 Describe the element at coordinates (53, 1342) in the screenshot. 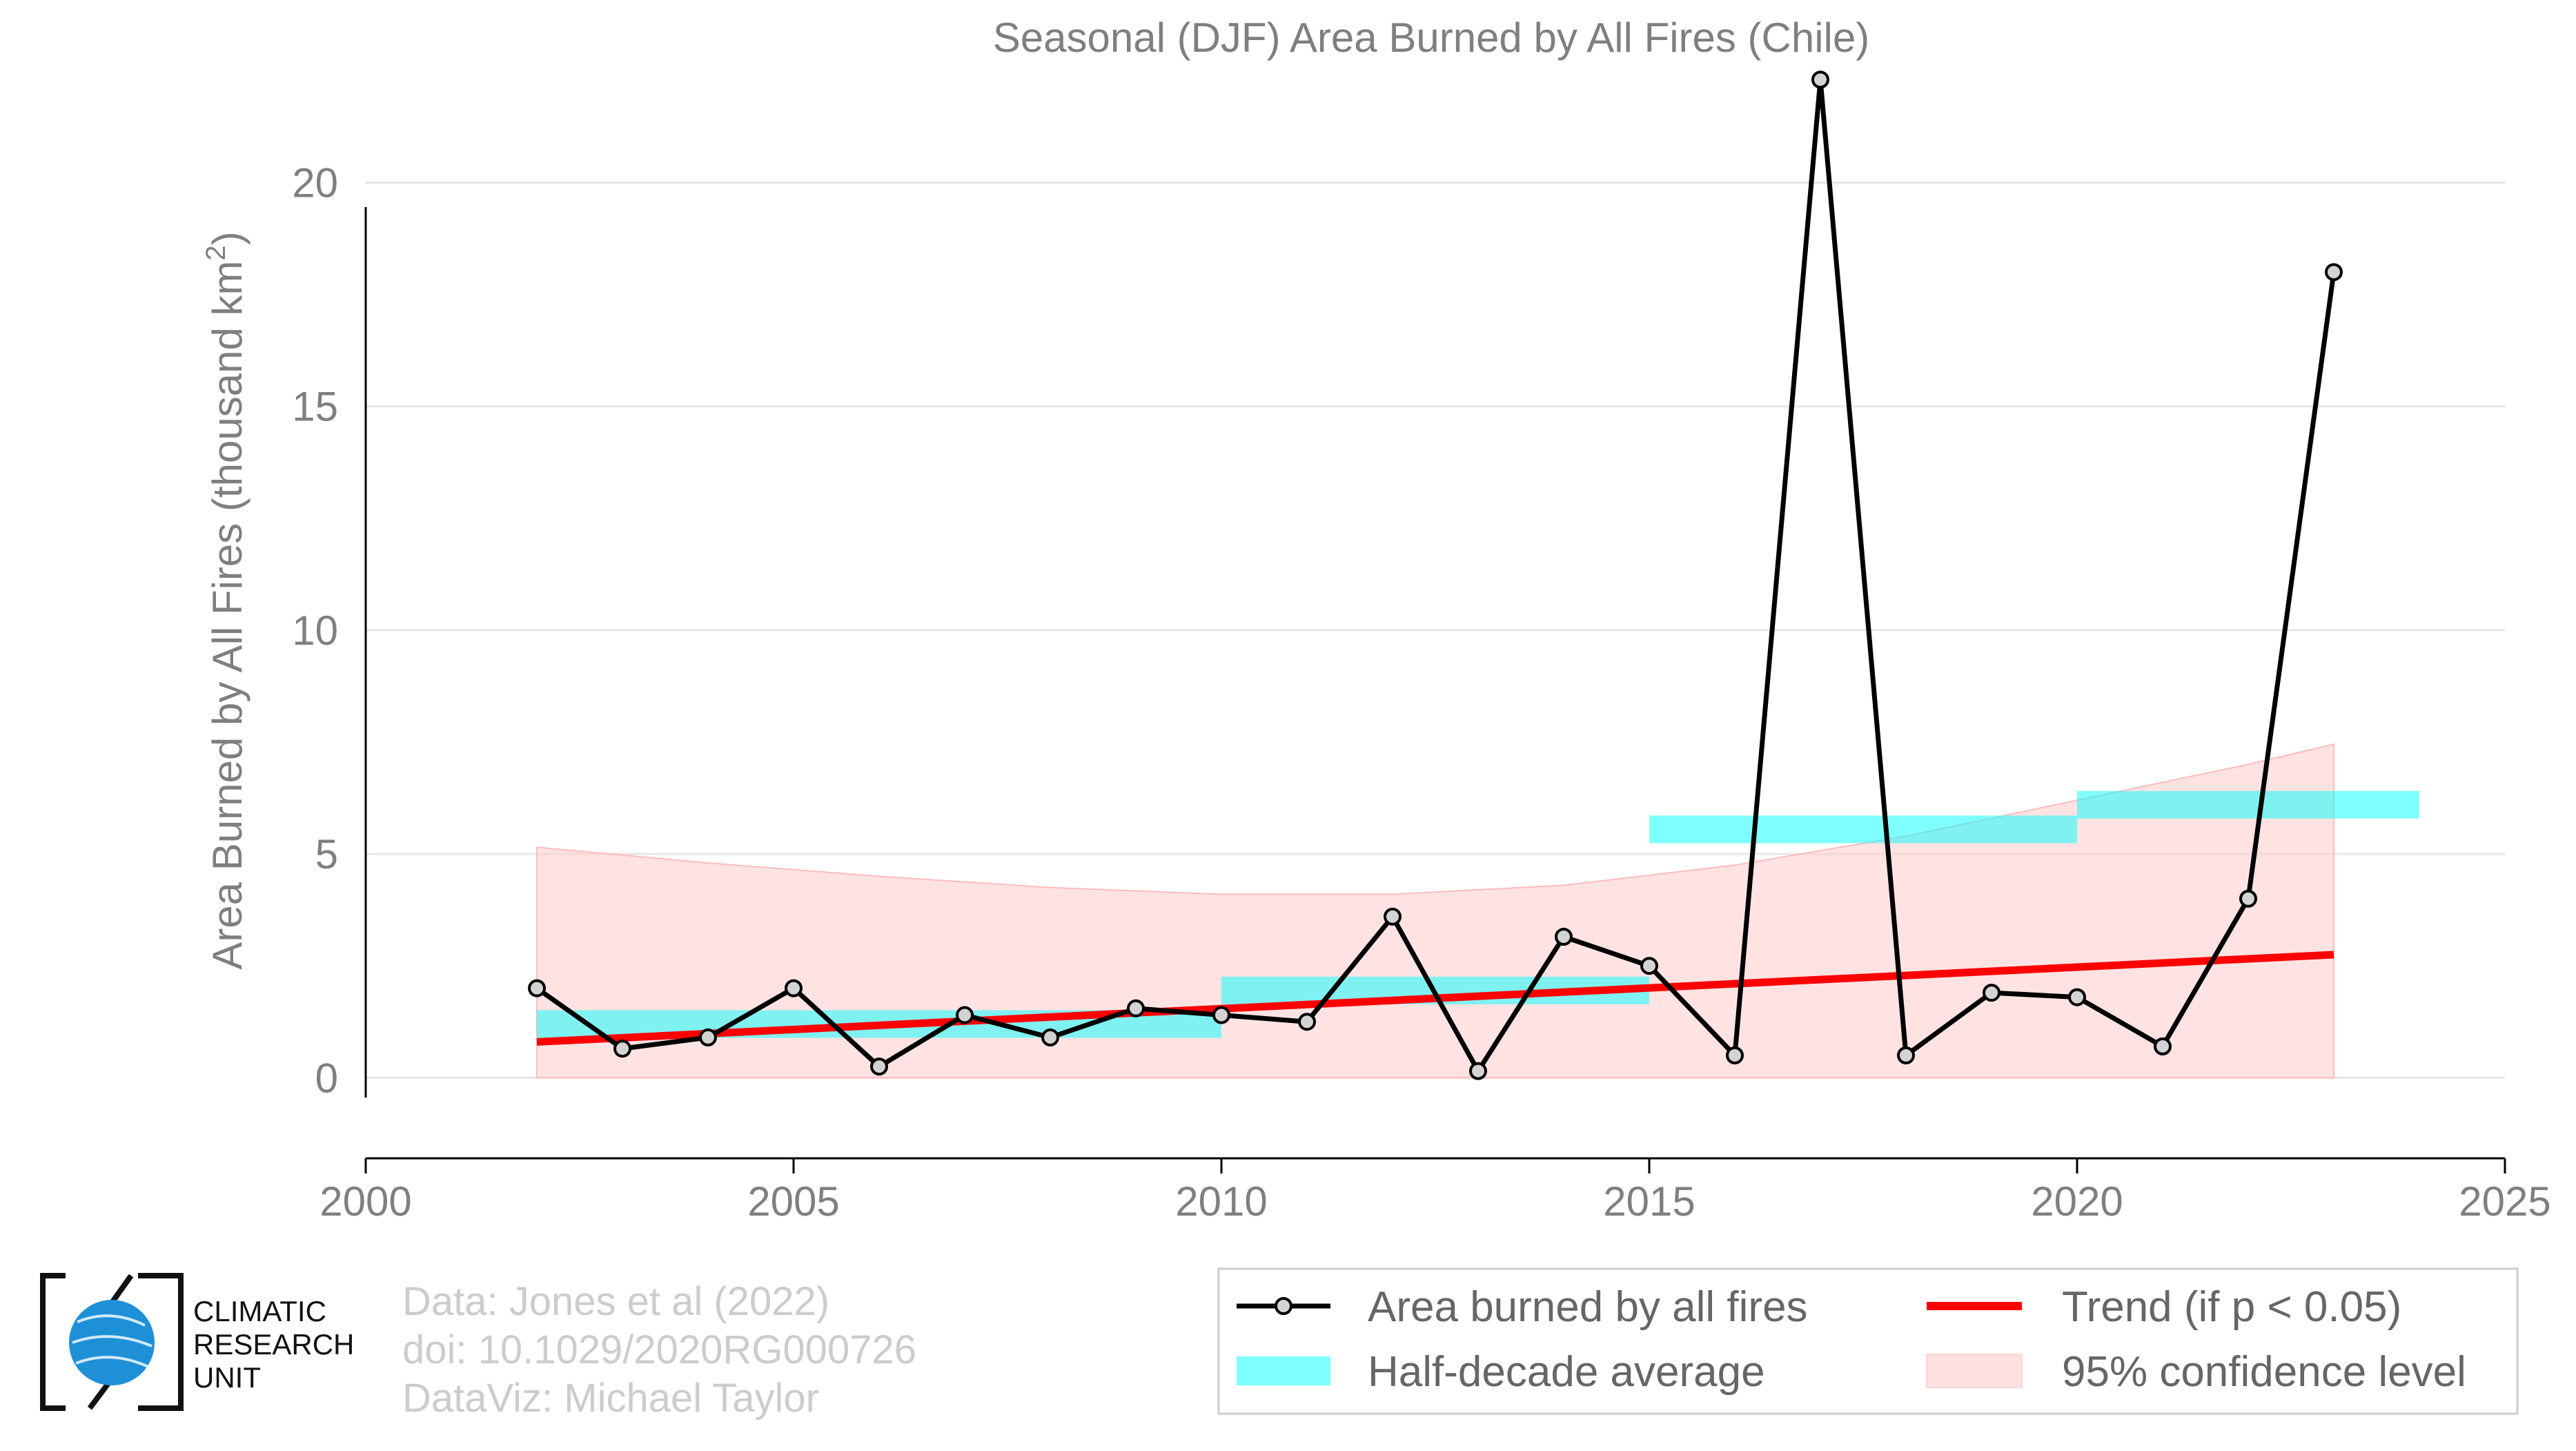

I see `logo-bracket-left` at that location.